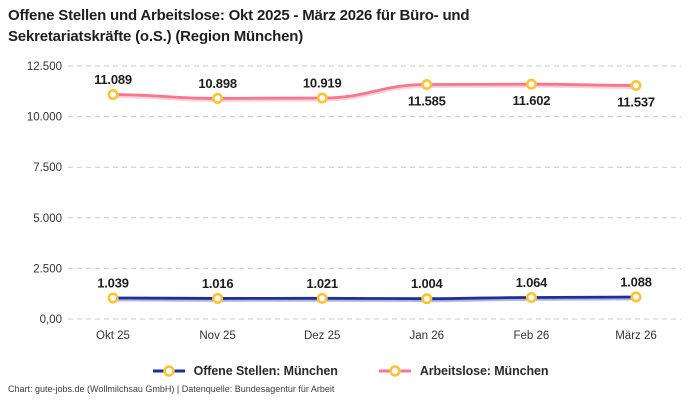  What do you see at coordinates (531, 100) in the screenshot?
I see `data-point-label: 11.602` at bounding box center [531, 100].